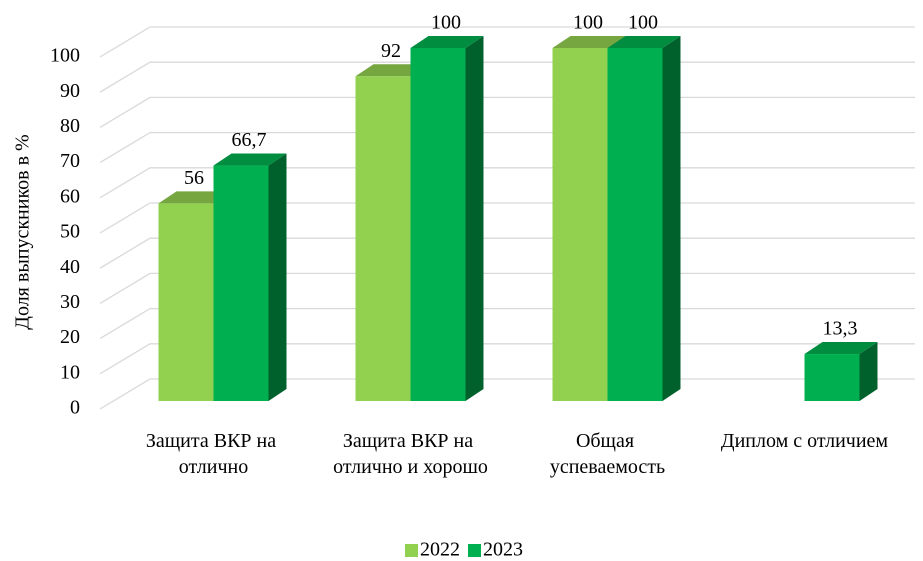 The height and width of the screenshot is (561, 923). What do you see at coordinates (249, 140) in the screenshot?
I see `data-label: 66,7` at bounding box center [249, 140].